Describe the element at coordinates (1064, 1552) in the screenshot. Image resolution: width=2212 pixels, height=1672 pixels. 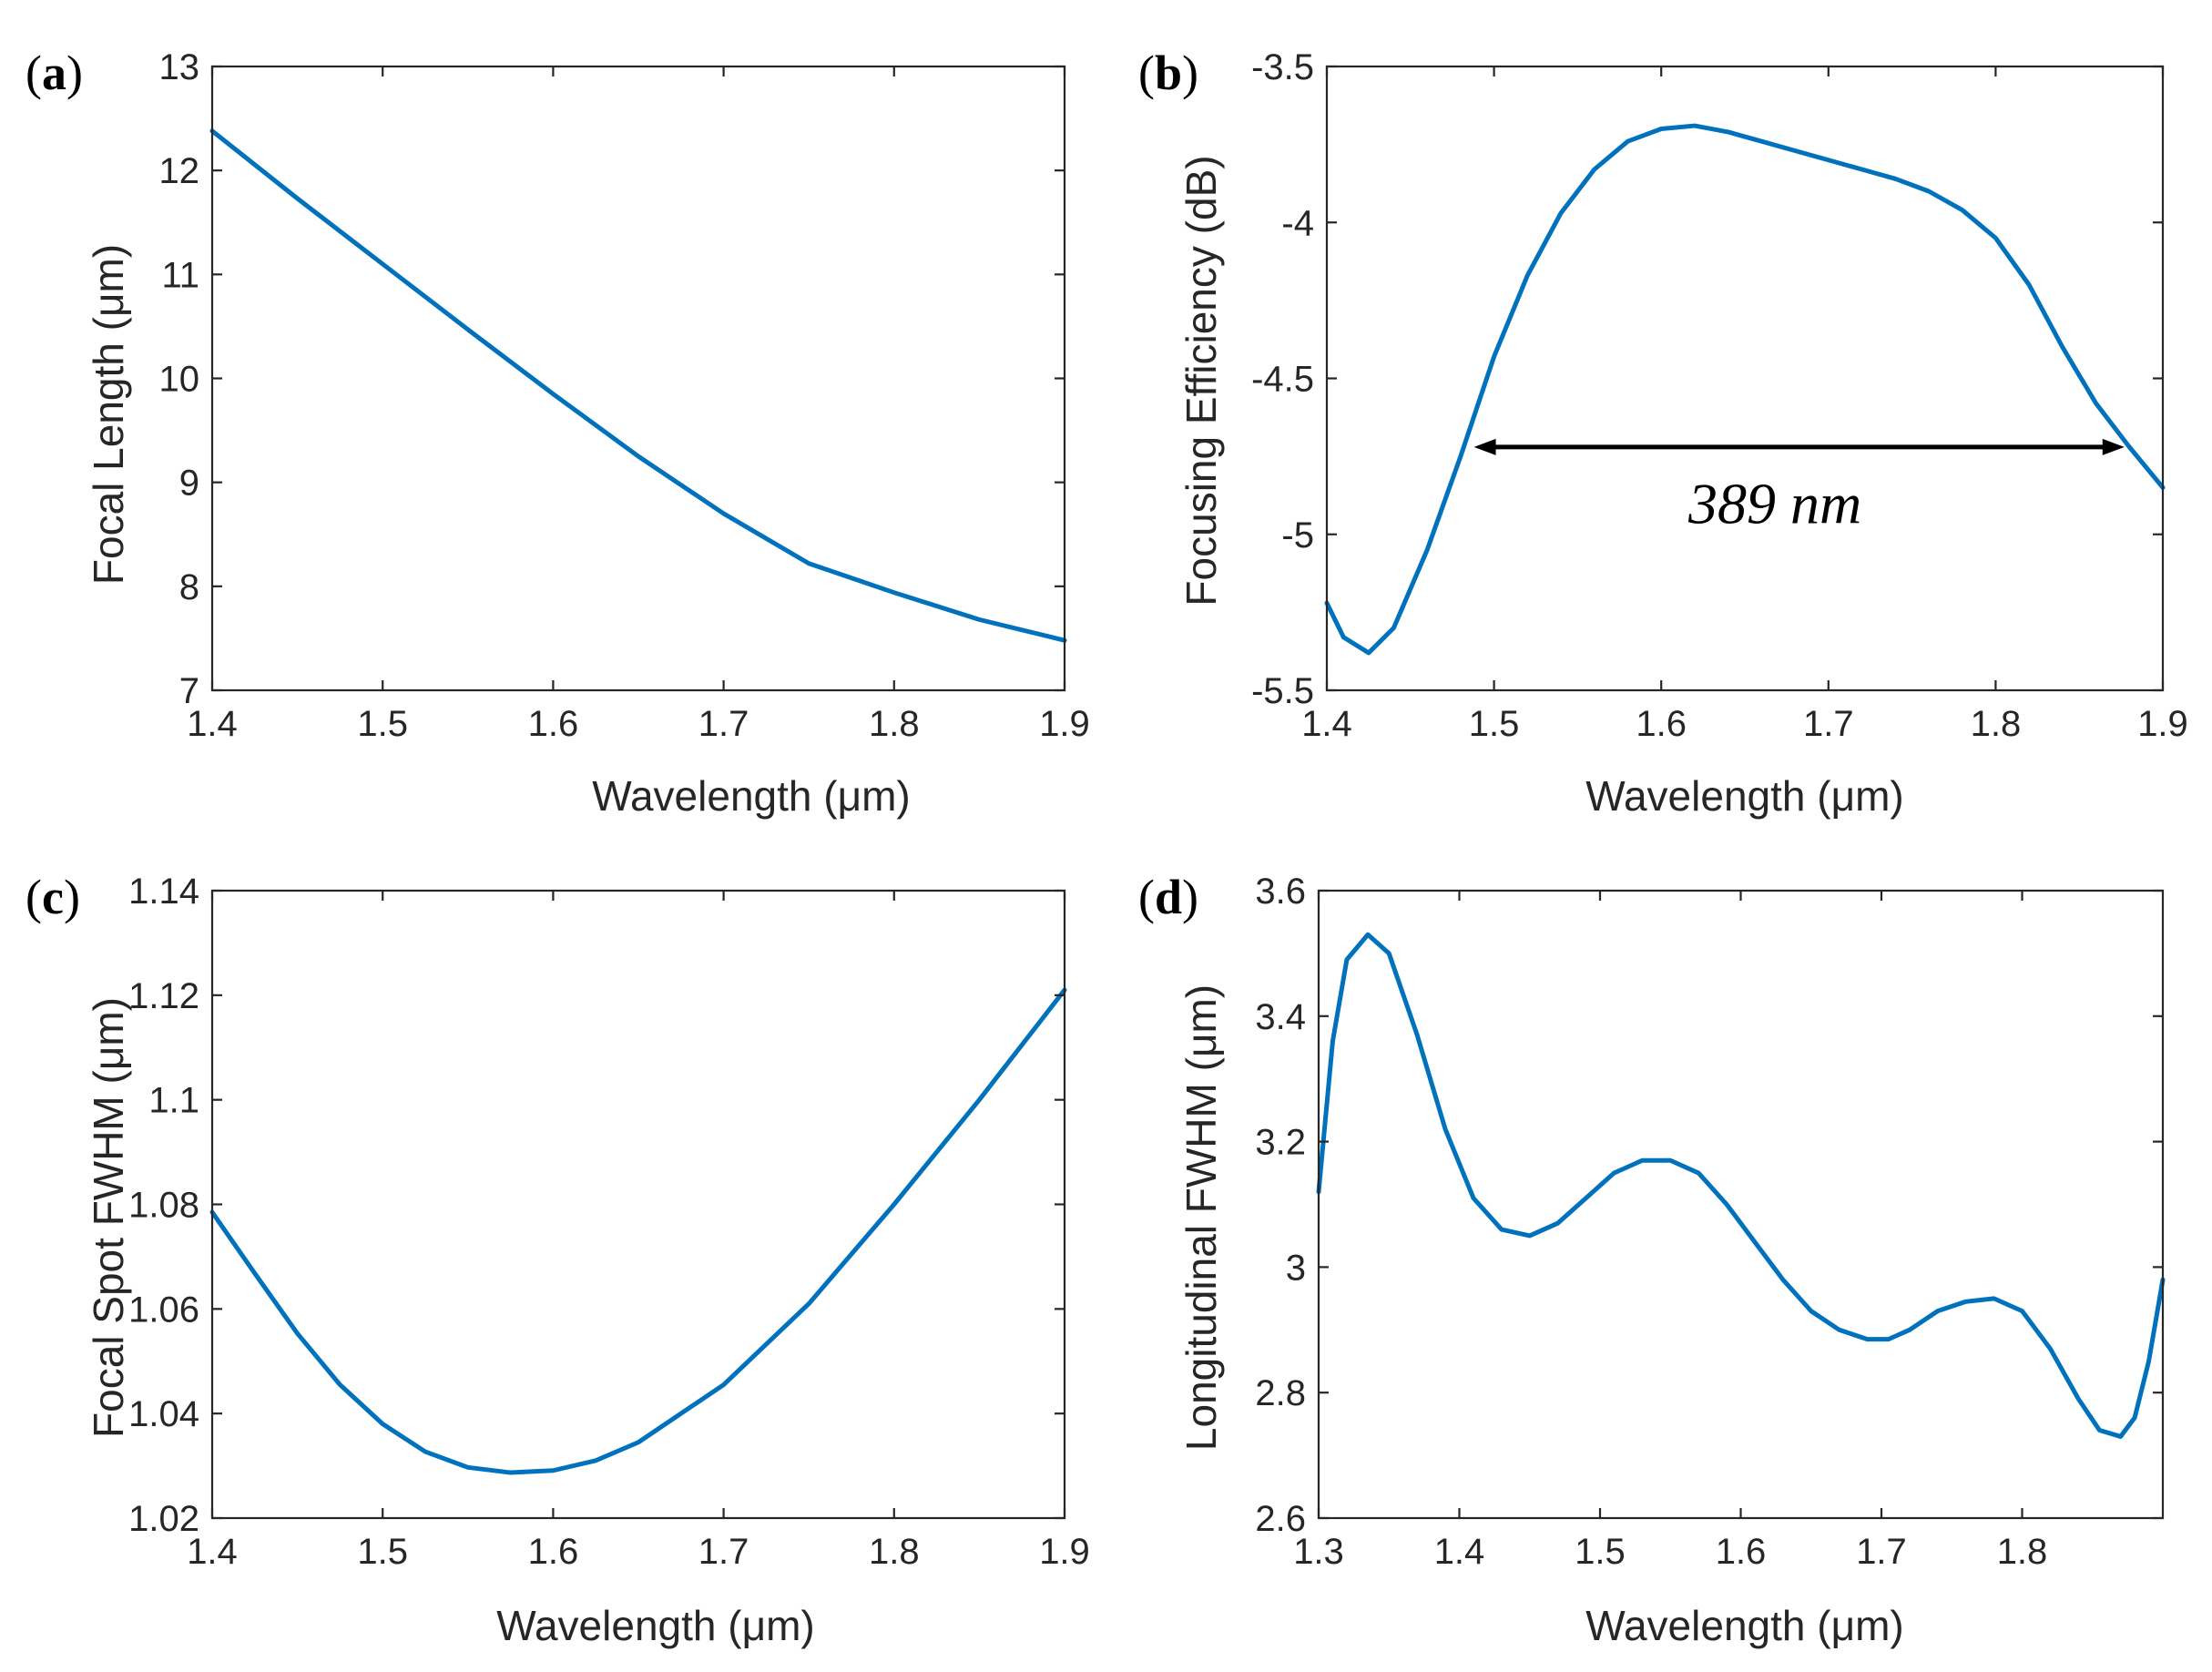
I see `panel-c-x-tick-label: 1.9` at that location.